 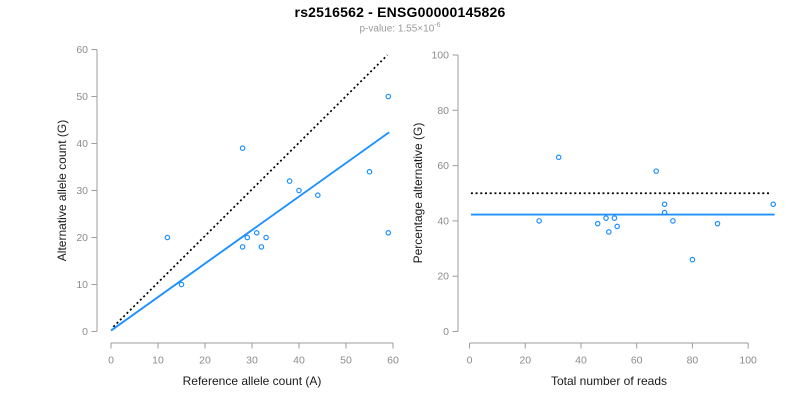 What do you see at coordinates (748, 361) in the screenshot?
I see `x-tick-label: 100` at bounding box center [748, 361].